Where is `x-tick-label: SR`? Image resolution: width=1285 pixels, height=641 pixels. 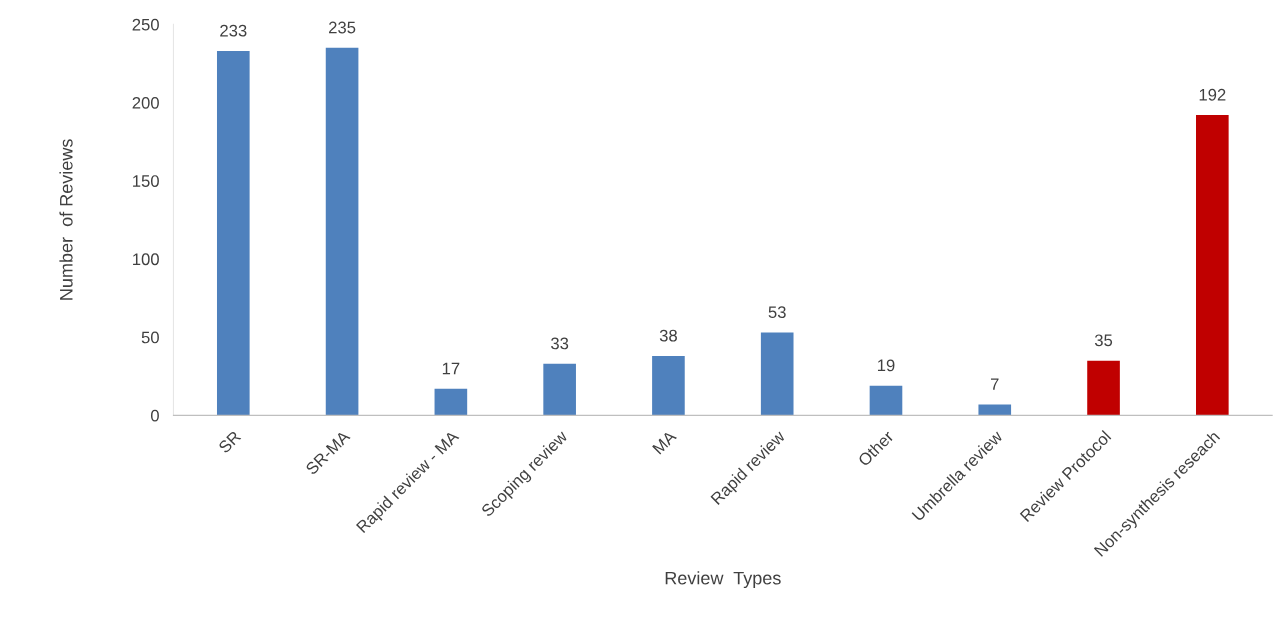 x-tick-label: SR is located at coordinates (229, 442).